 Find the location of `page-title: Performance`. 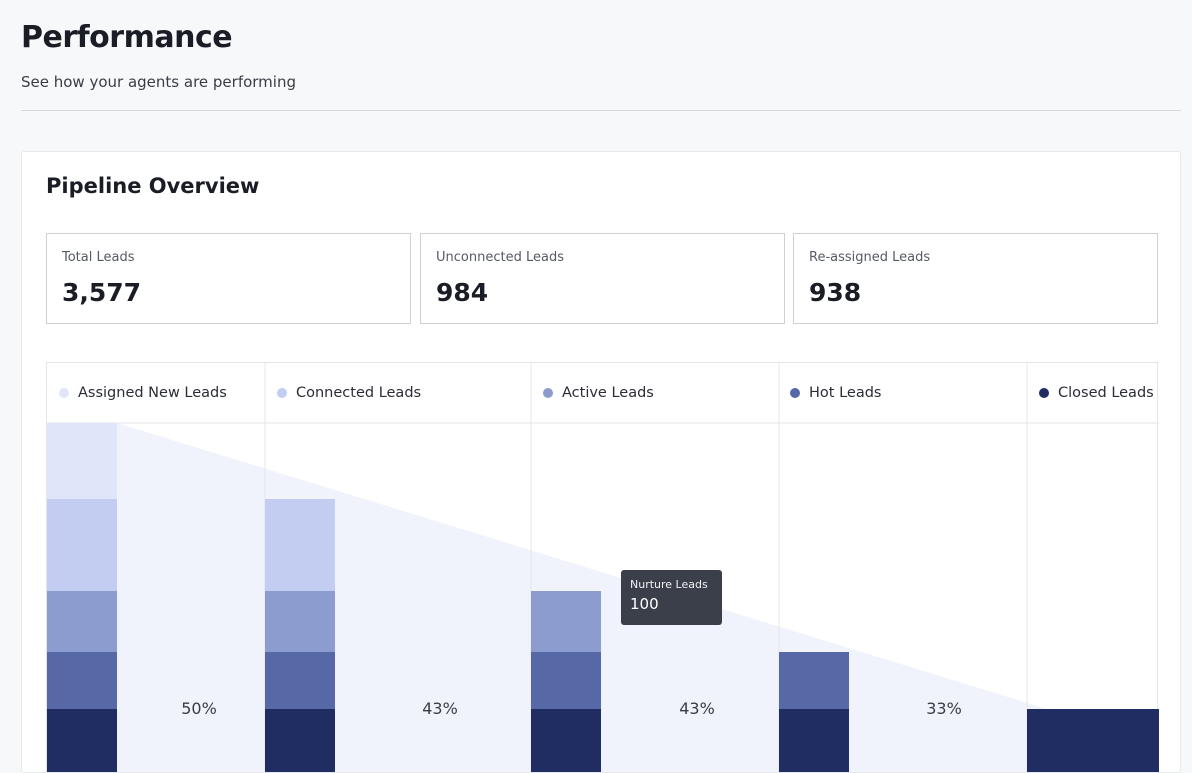

page-title: Performance is located at coordinates (127, 37).